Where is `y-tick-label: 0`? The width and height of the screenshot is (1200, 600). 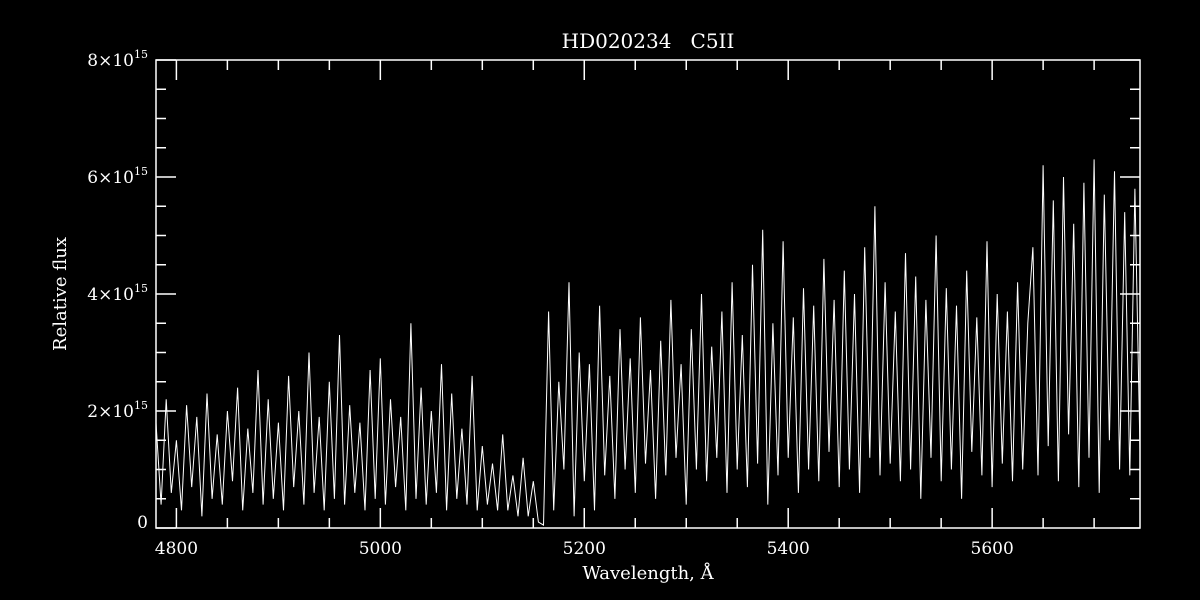
y-tick-label: 0 is located at coordinates (142, 523).